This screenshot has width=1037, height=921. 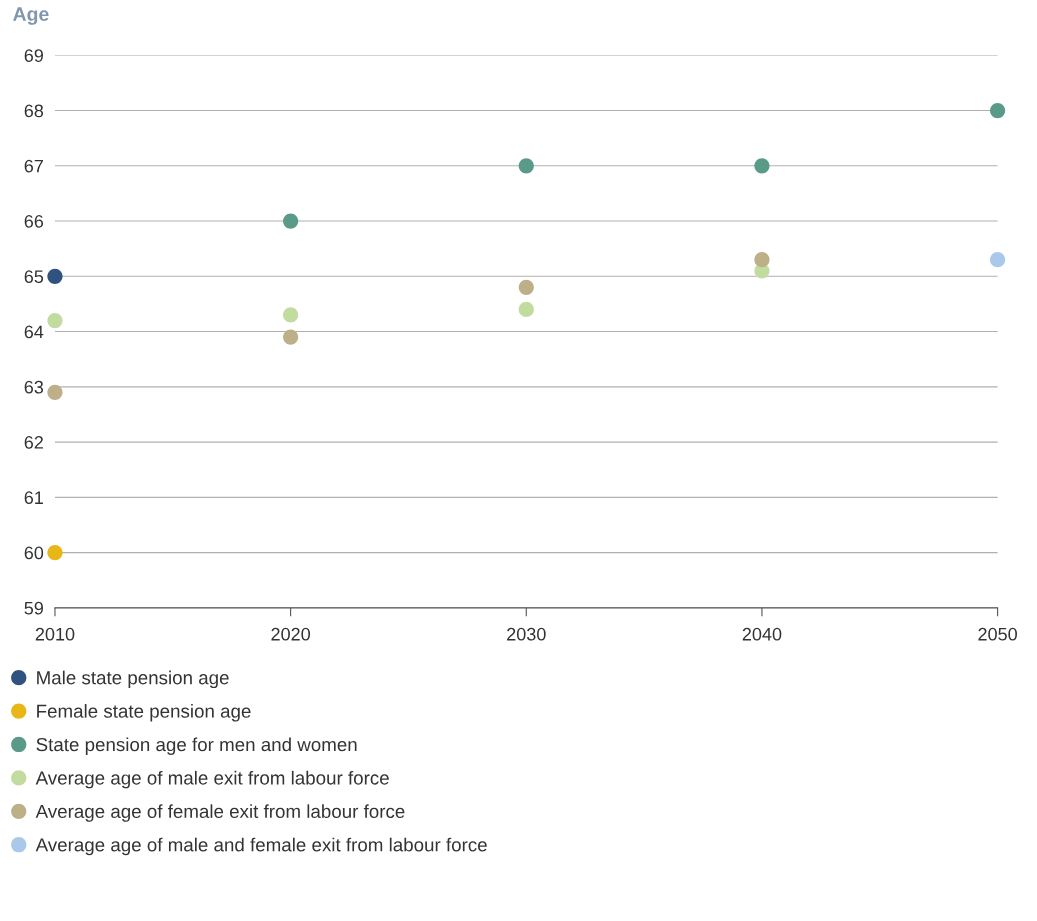 I want to click on y-tick-label: 59, so click(x=33, y=608).